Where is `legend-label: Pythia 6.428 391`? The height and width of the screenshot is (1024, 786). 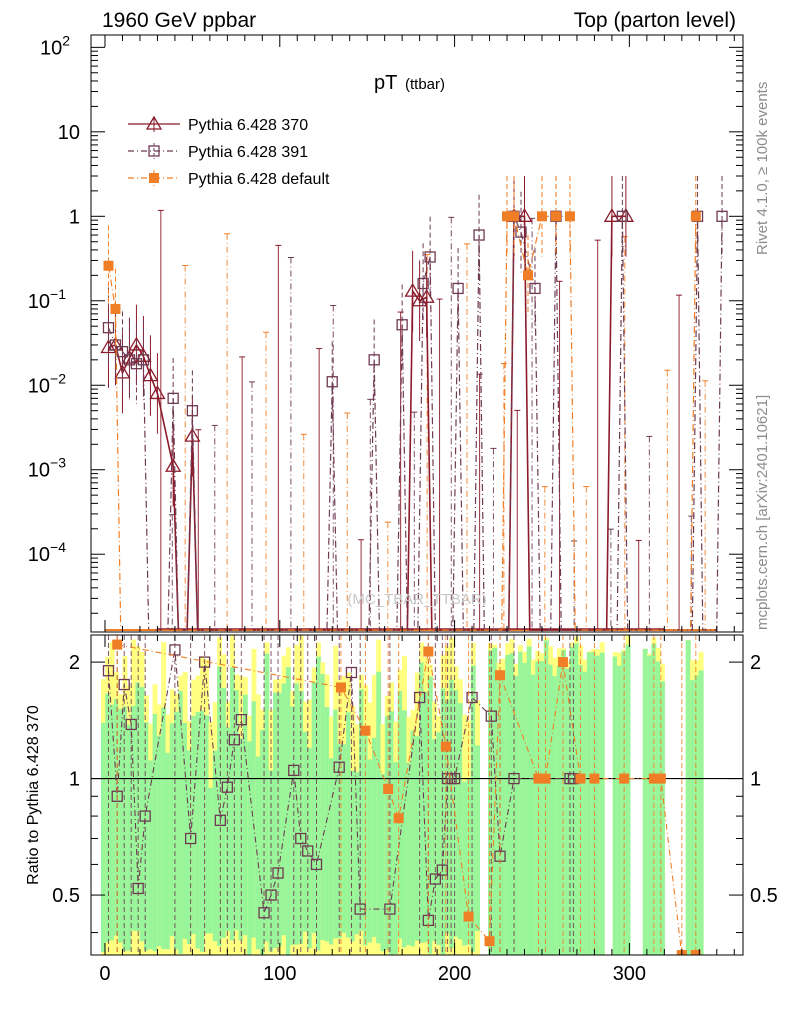 legend-label: Pythia 6.428 391 is located at coordinates (248, 152).